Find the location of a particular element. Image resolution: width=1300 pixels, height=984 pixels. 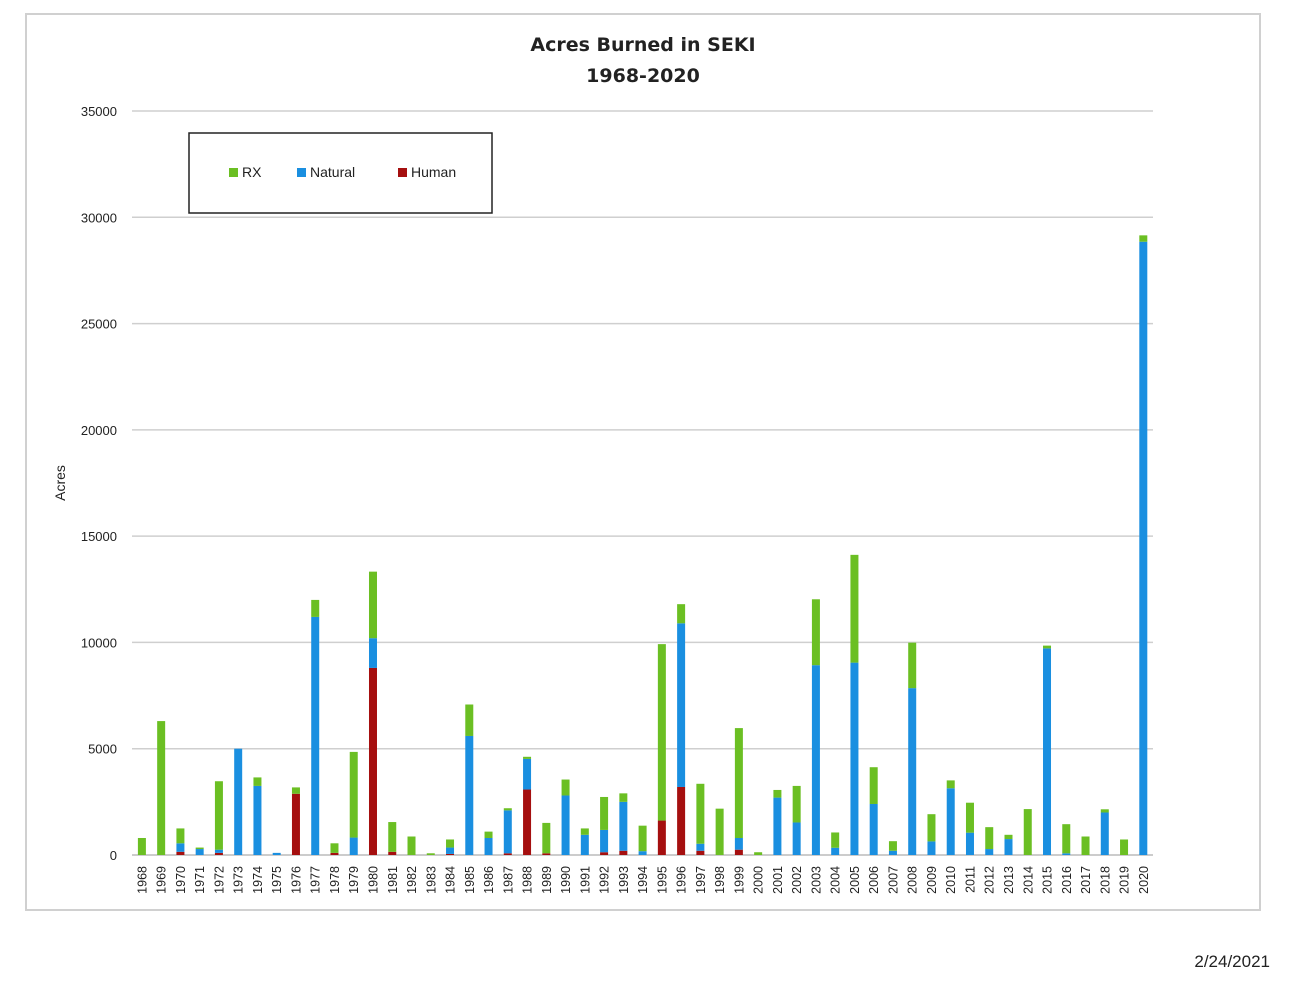

chart-title-line-1: Acres Burned in SEKI is located at coordinates (642, 45).